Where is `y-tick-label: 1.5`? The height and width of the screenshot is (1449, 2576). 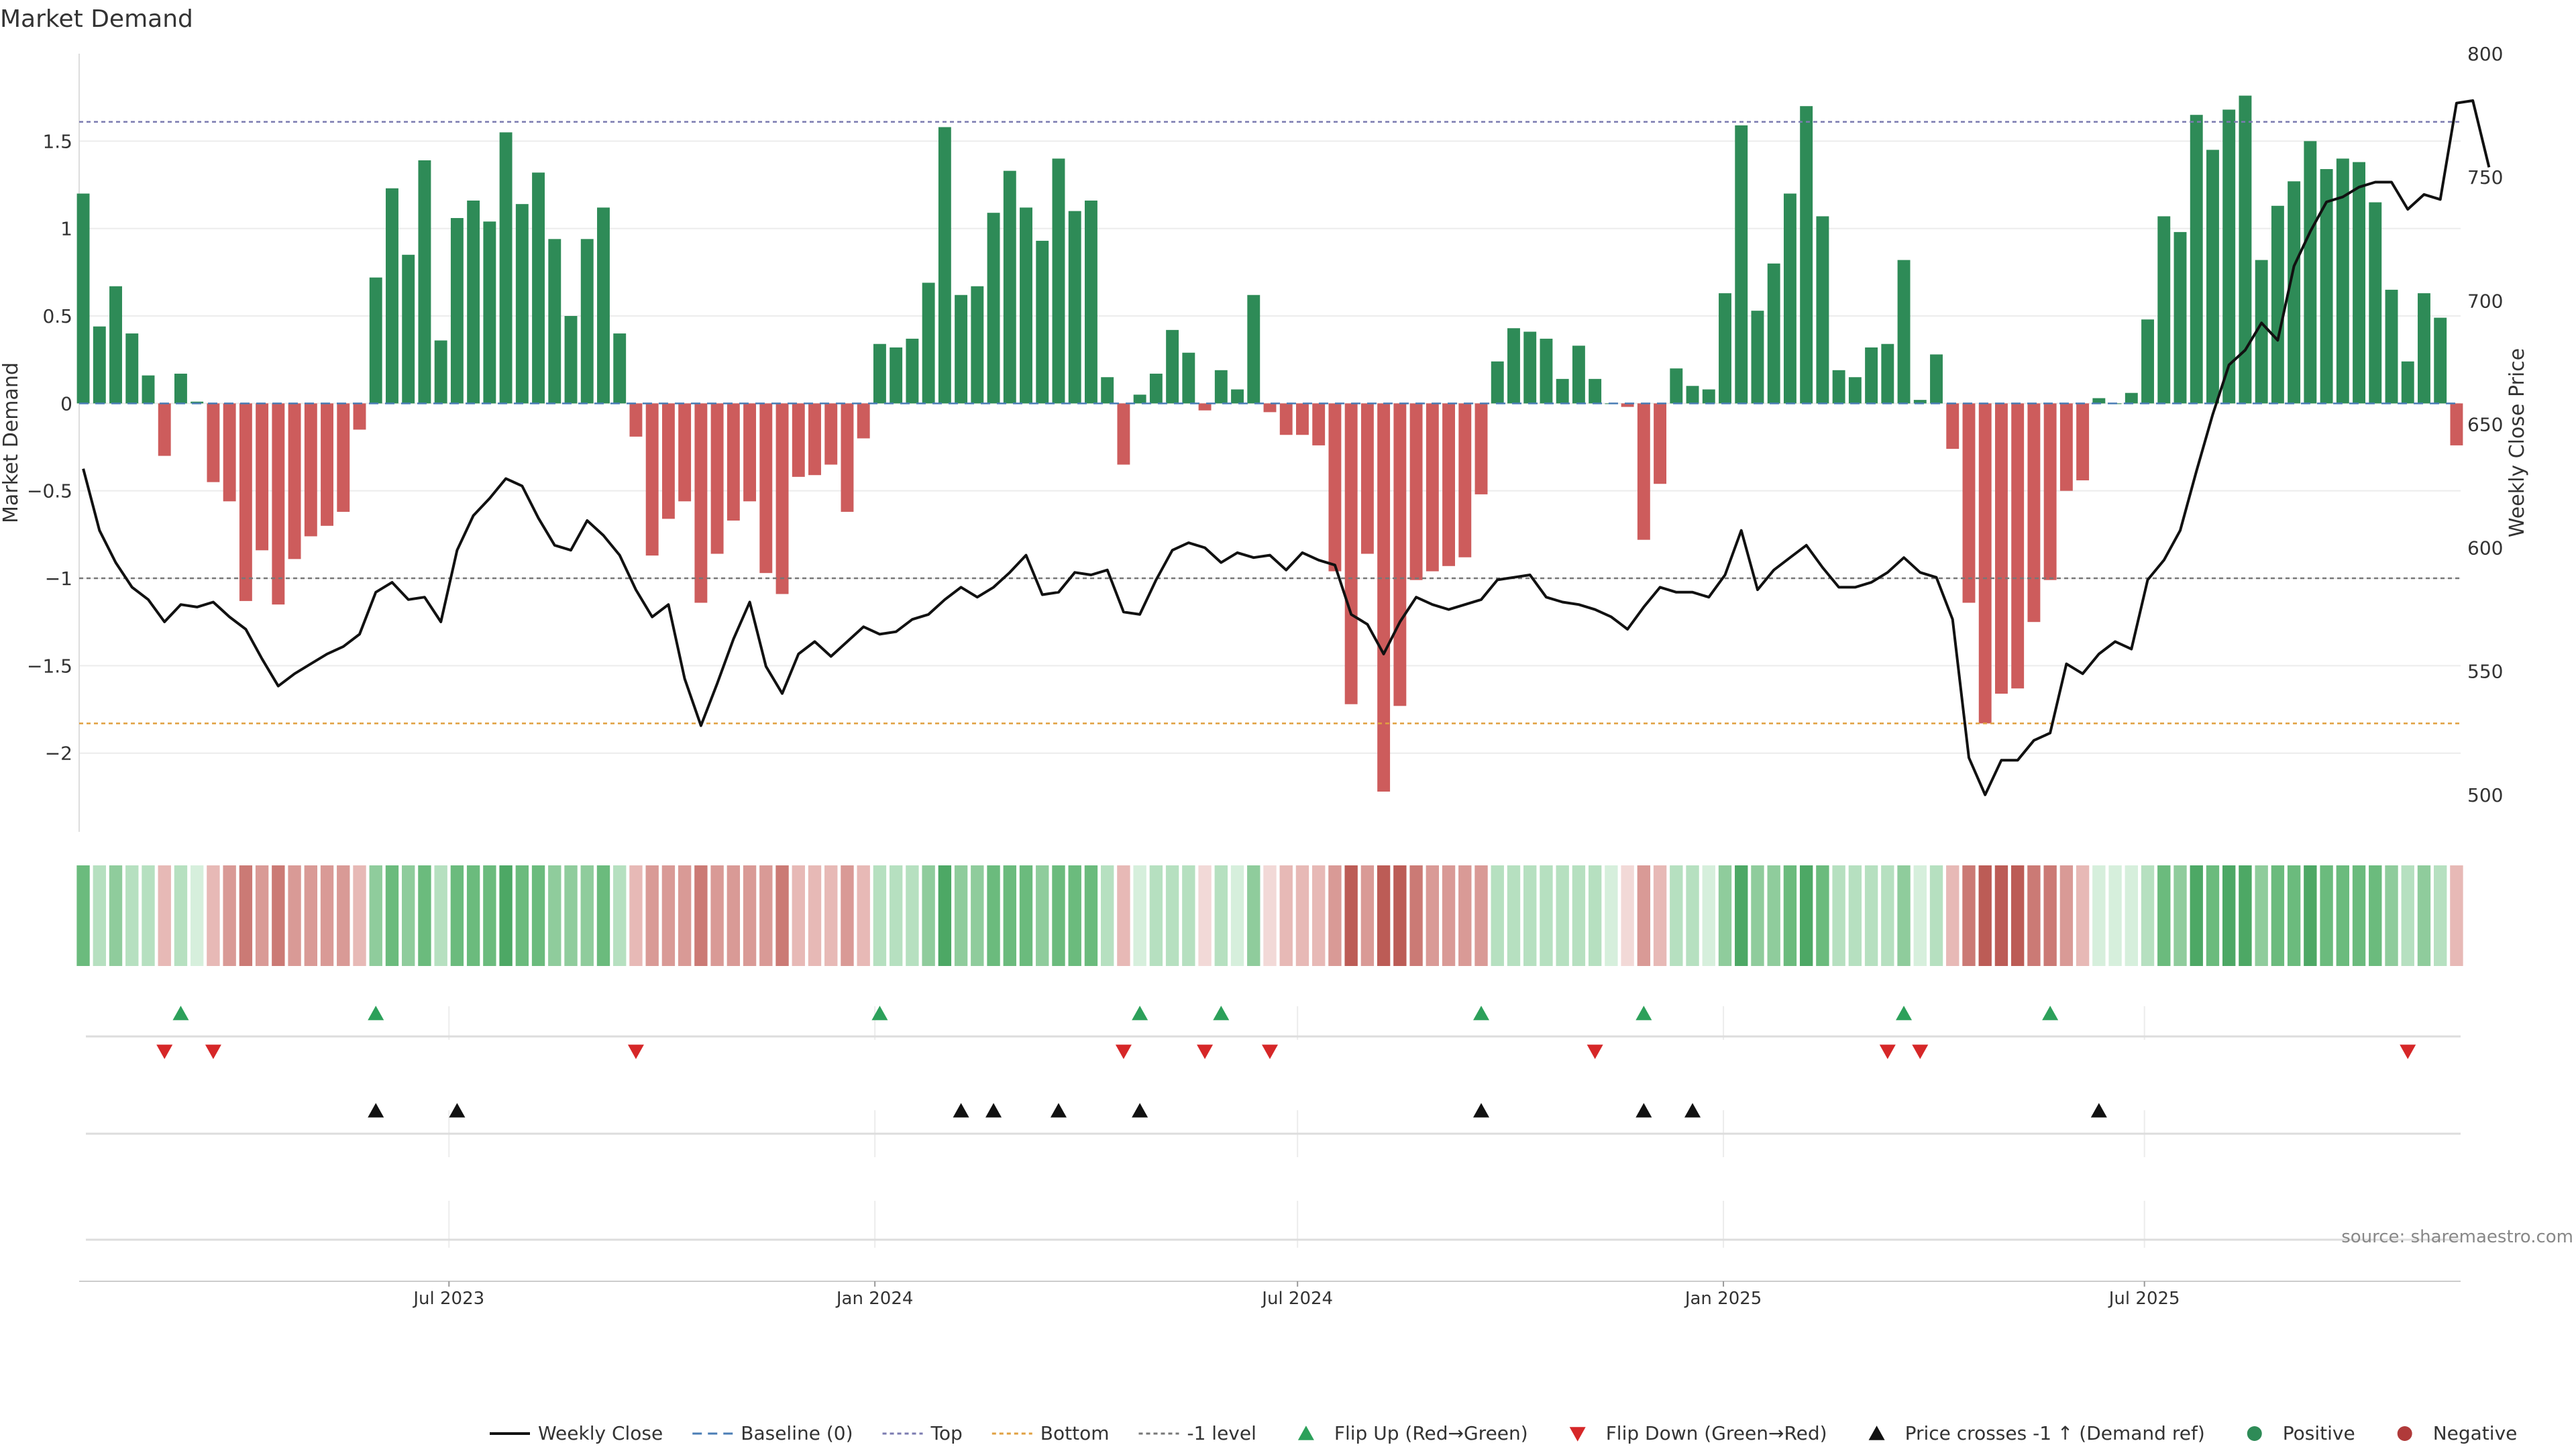
y-tick-label: 1.5 is located at coordinates (57, 141).